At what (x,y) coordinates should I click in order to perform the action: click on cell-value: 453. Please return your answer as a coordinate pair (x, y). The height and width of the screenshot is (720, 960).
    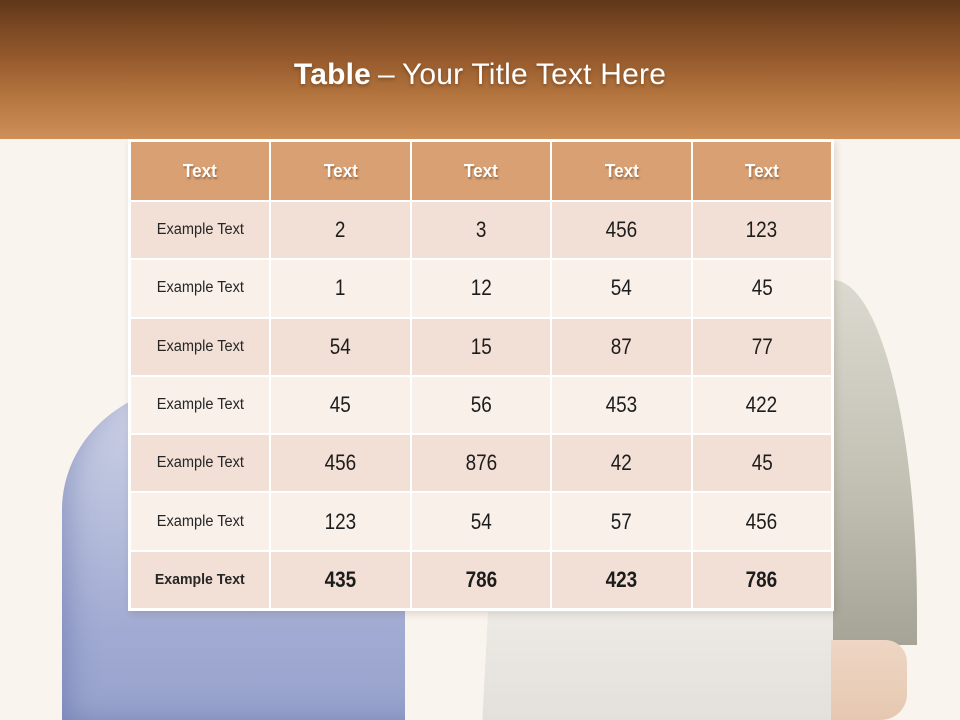
    Looking at the image, I should click on (621, 404).